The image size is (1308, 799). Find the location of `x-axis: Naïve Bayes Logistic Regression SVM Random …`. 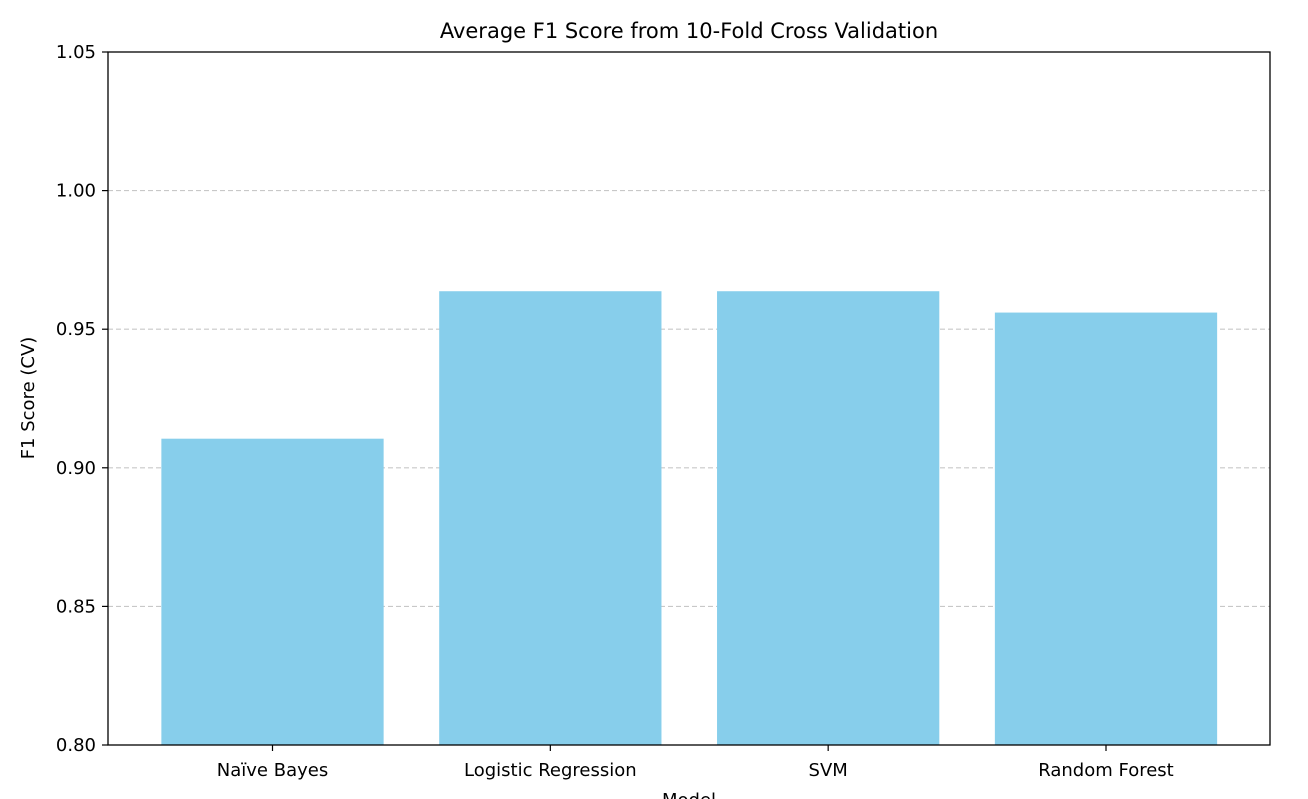

x-axis: Naïve Bayes Logistic Regression SVM Random … is located at coordinates (695, 763).